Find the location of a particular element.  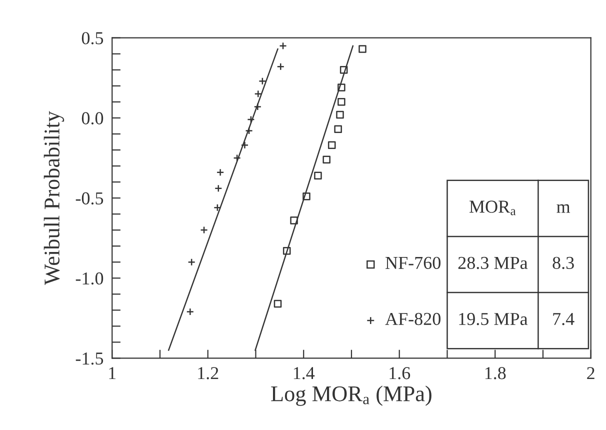

x-tick-label: 1.4 is located at coordinates (304, 373).